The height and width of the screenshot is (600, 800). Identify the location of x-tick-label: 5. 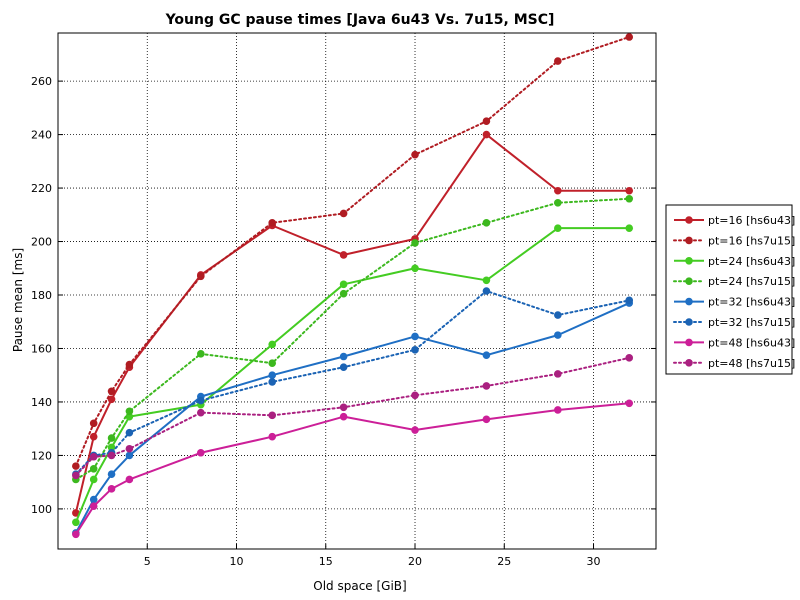
(147, 561).